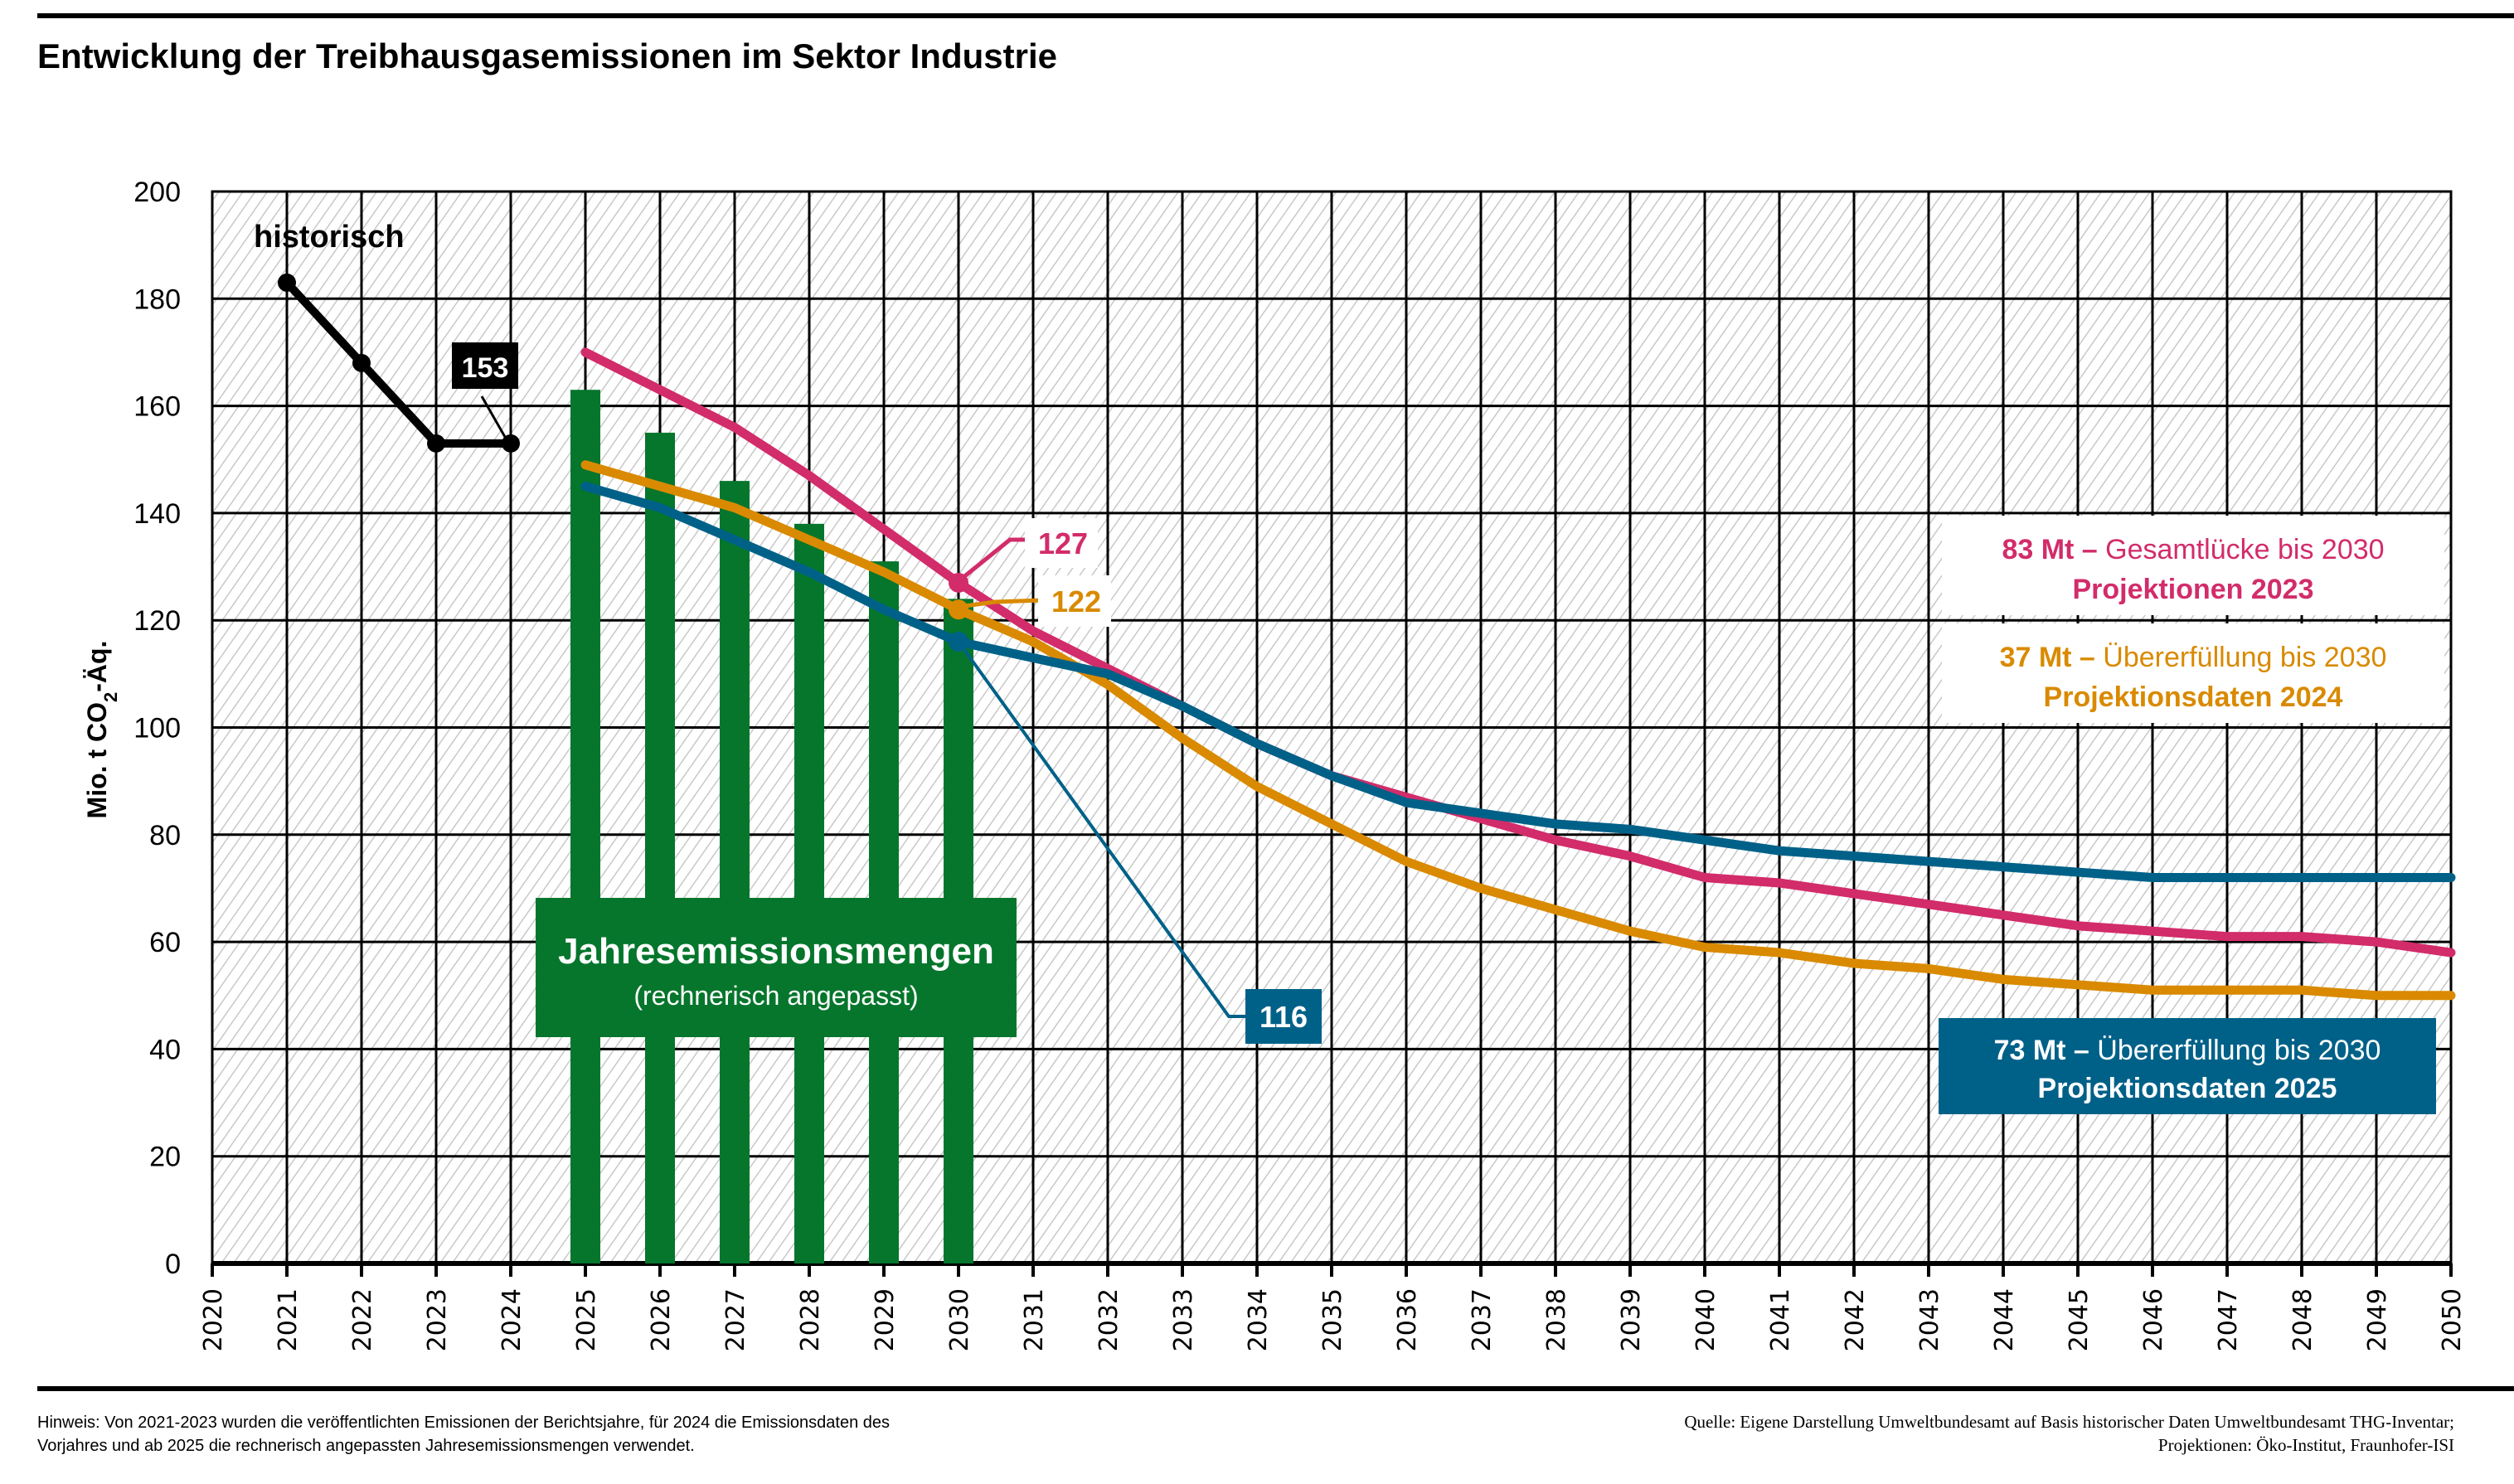  Describe the element at coordinates (329, 238) in the screenshot. I see `historical-label: historisch` at that location.